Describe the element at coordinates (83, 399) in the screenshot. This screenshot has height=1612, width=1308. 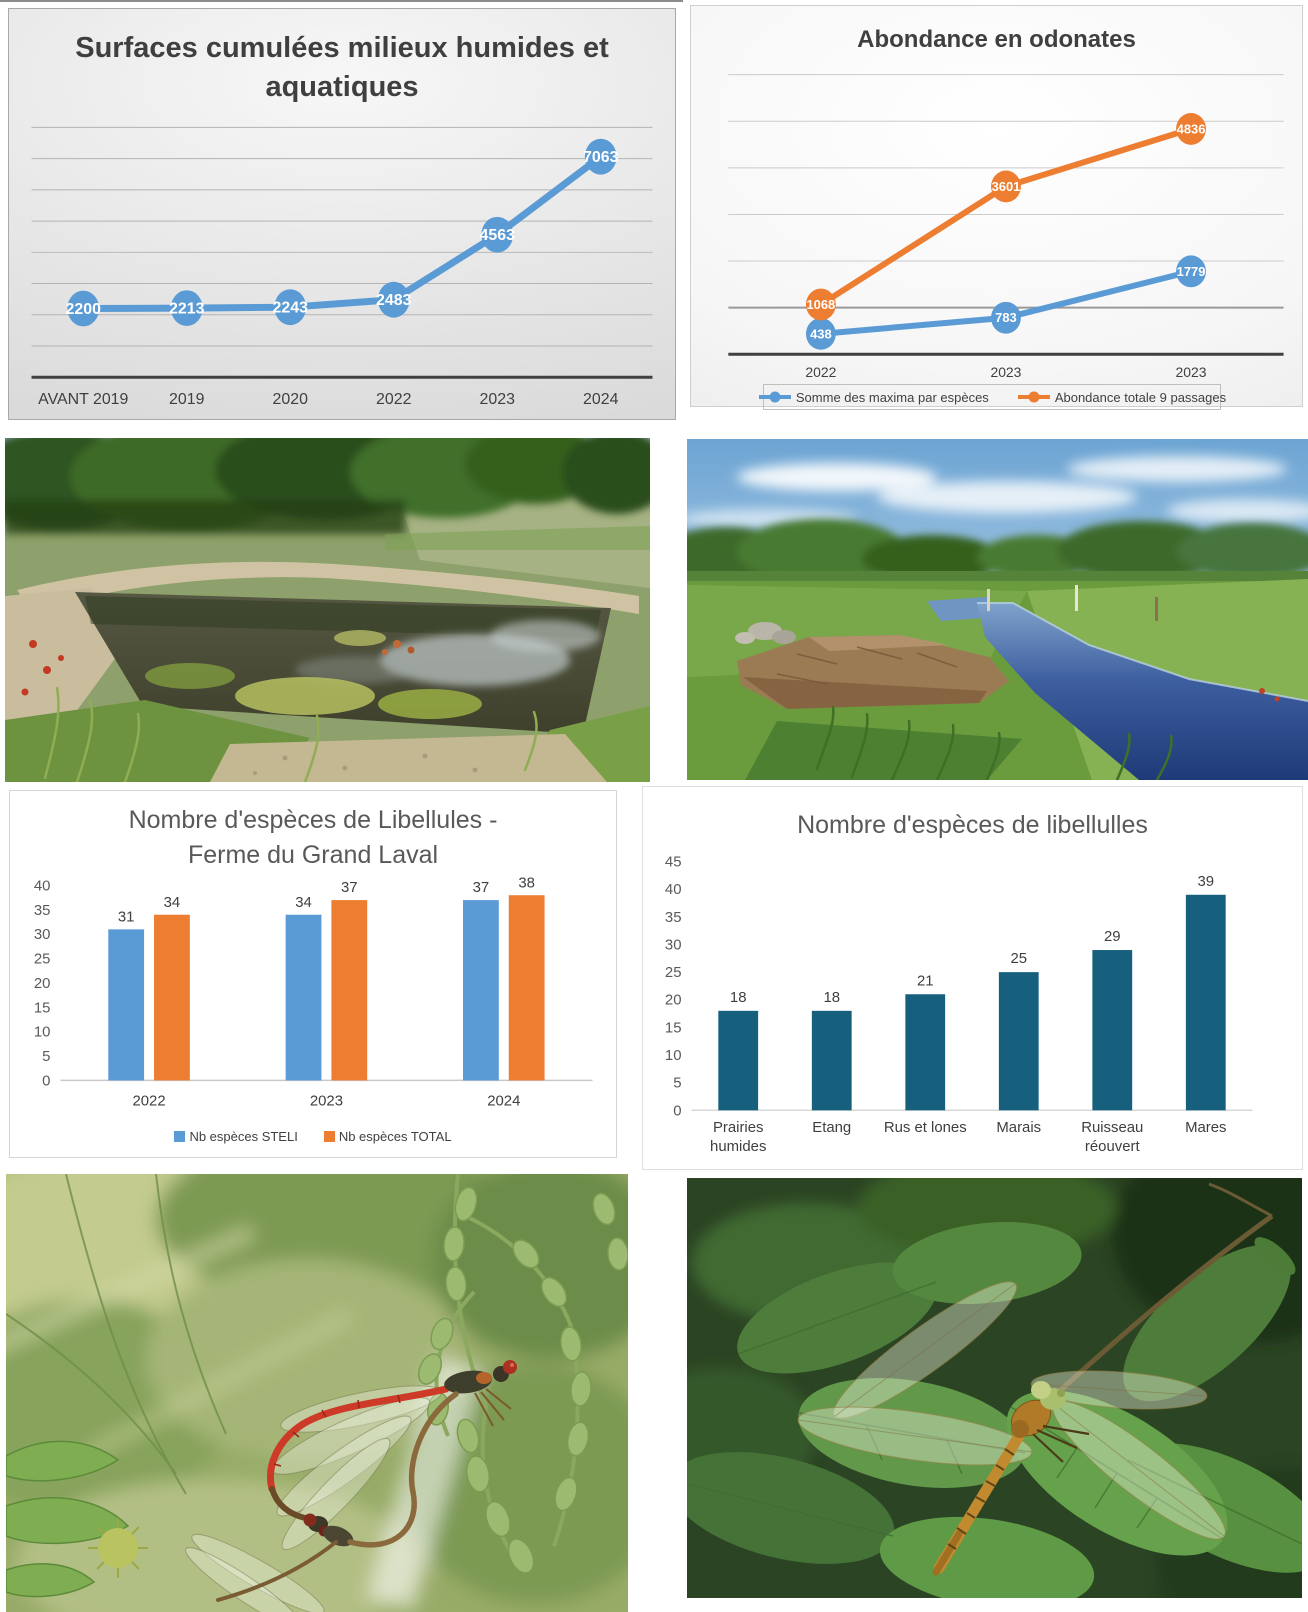
I see `svg-text: AVANT 2019` at that location.